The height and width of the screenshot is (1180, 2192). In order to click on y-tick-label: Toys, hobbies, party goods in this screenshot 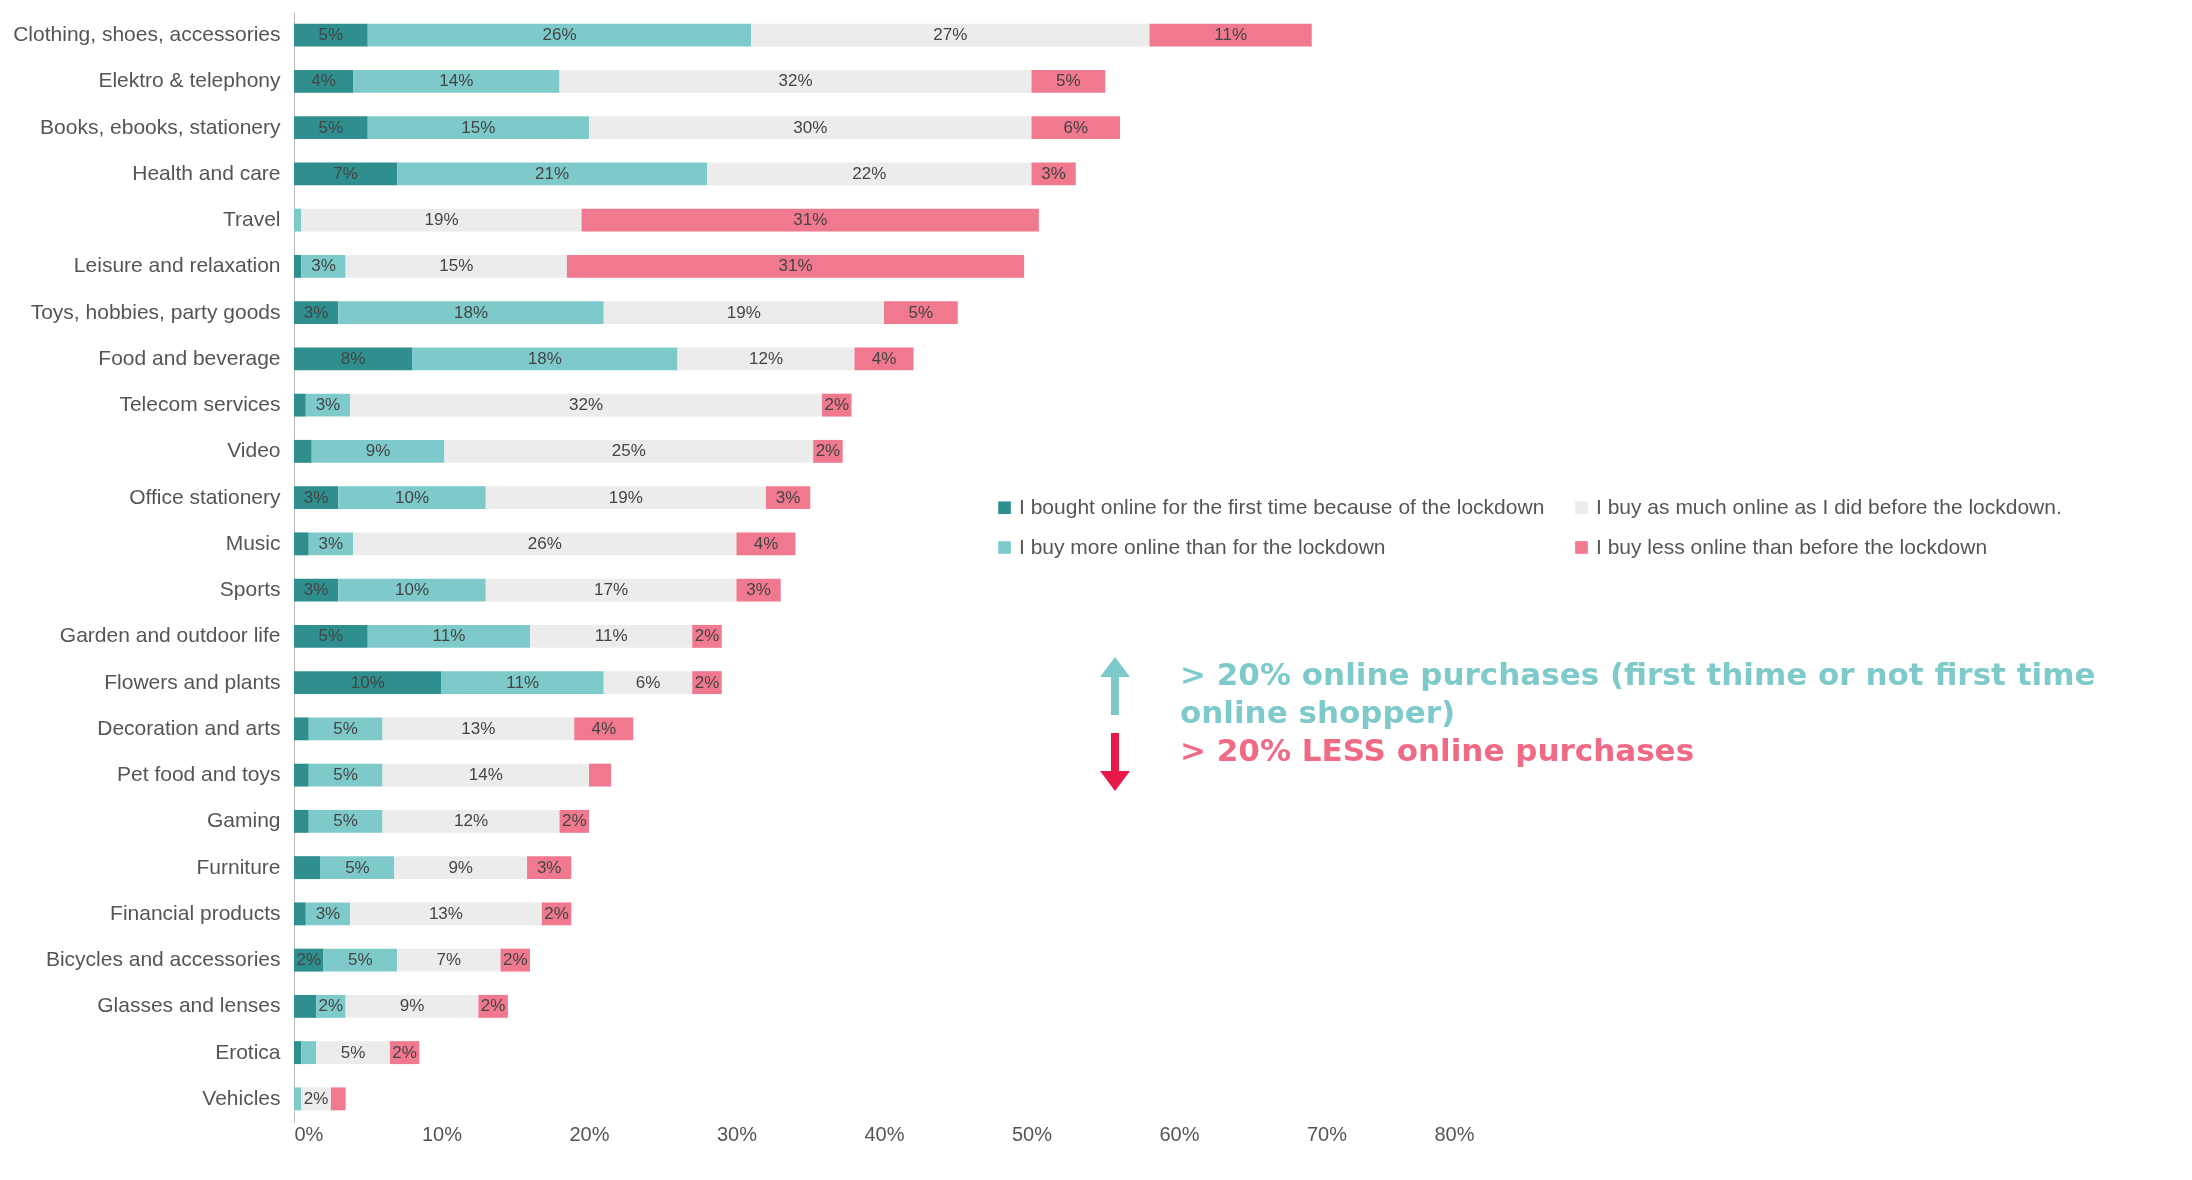, I will do `click(155, 311)`.